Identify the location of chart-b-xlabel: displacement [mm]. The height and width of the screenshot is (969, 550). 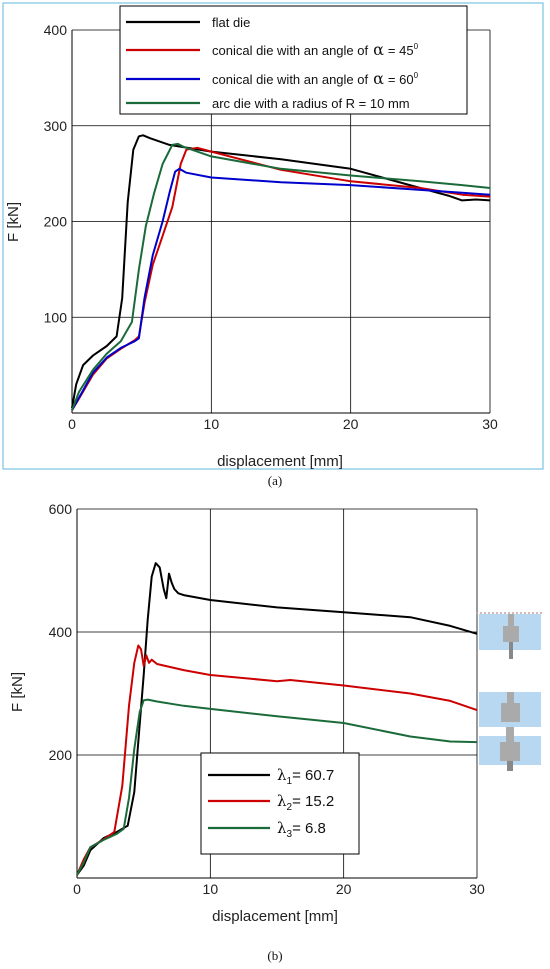
(275, 916).